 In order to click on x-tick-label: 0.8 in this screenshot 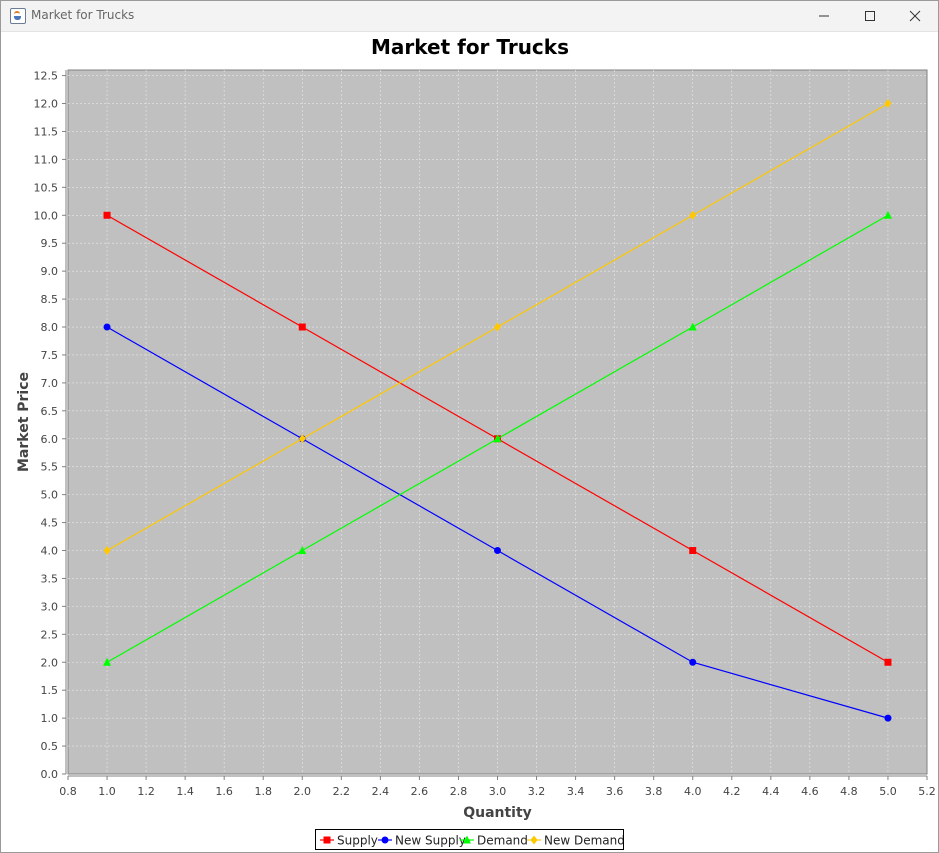, I will do `click(68, 791)`.